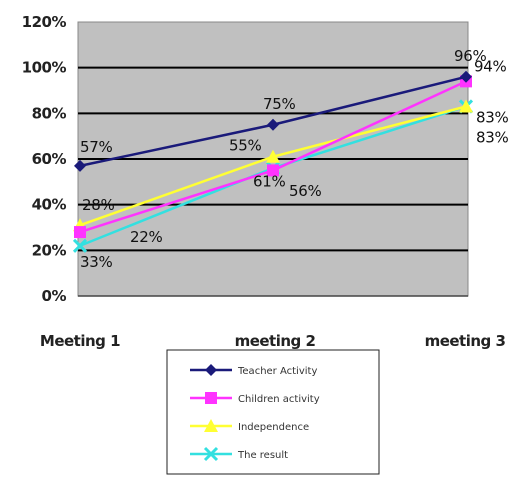 Image resolution: width=508 pixels, height=481 pixels. I want to click on y-axis-ticks: 0% 20% 40% 60% 80% 100% 120%, so click(44, 159).